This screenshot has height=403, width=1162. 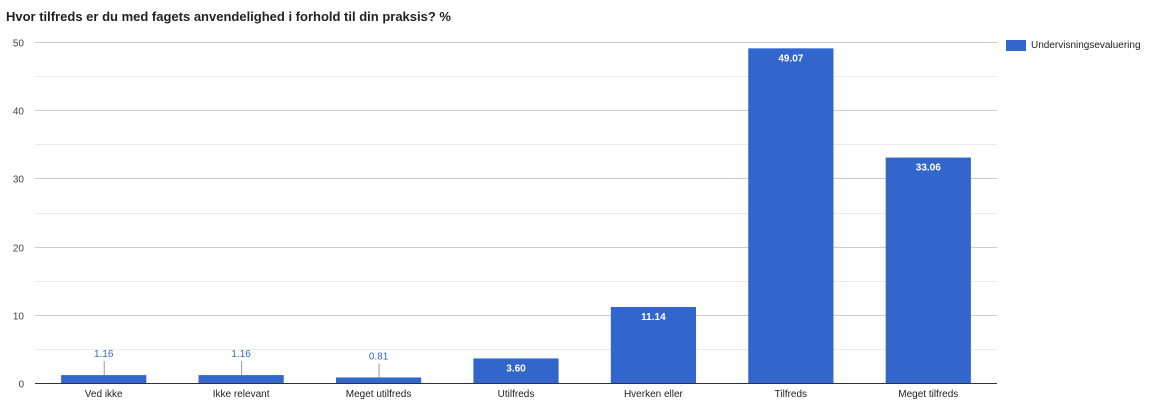 What do you see at coordinates (790, 58) in the screenshot?
I see `data-label: 49.07` at bounding box center [790, 58].